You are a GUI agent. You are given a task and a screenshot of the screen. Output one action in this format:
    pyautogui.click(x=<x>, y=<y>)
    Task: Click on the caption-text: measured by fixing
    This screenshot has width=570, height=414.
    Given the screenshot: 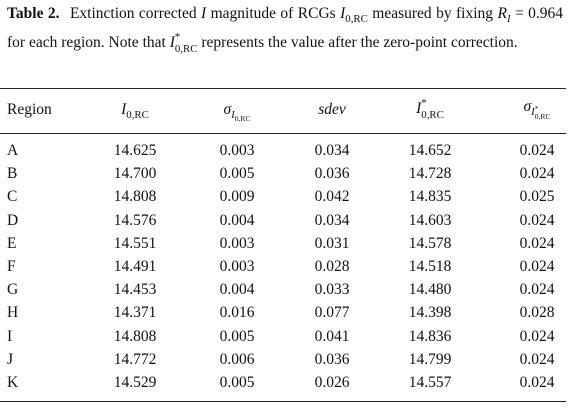 What is the action you would take?
    pyautogui.click(x=433, y=13)
    